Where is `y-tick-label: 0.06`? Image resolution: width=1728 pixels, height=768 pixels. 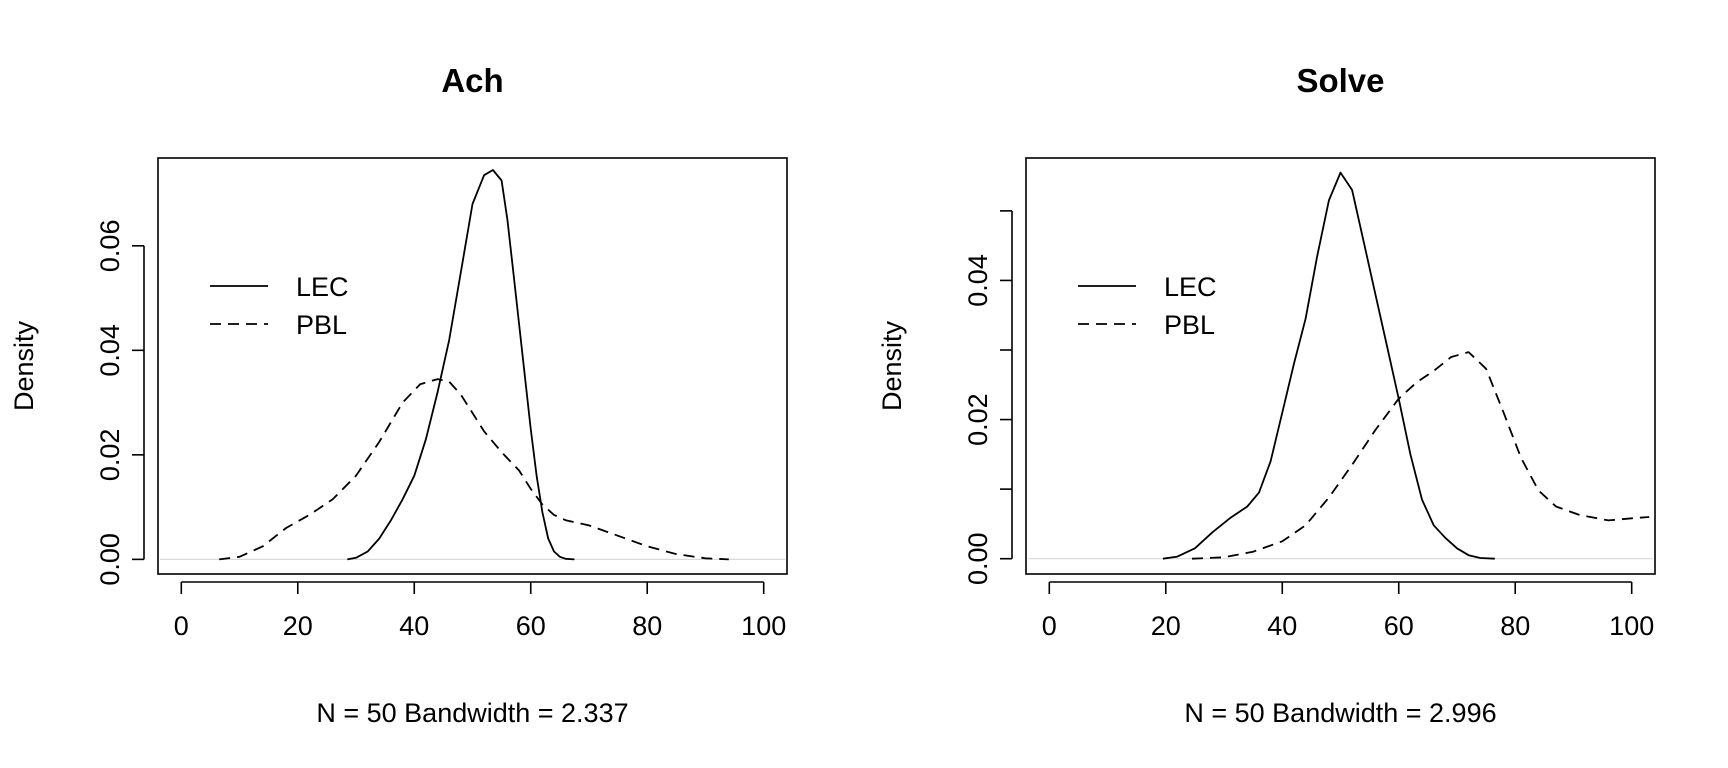 y-tick-label: 0.06 is located at coordinates (110, 246).